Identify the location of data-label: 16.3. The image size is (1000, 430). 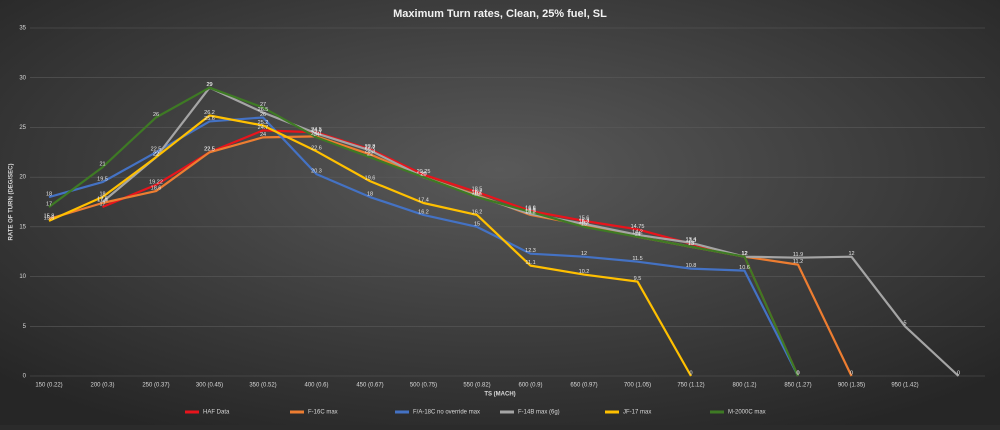
(530, 211).